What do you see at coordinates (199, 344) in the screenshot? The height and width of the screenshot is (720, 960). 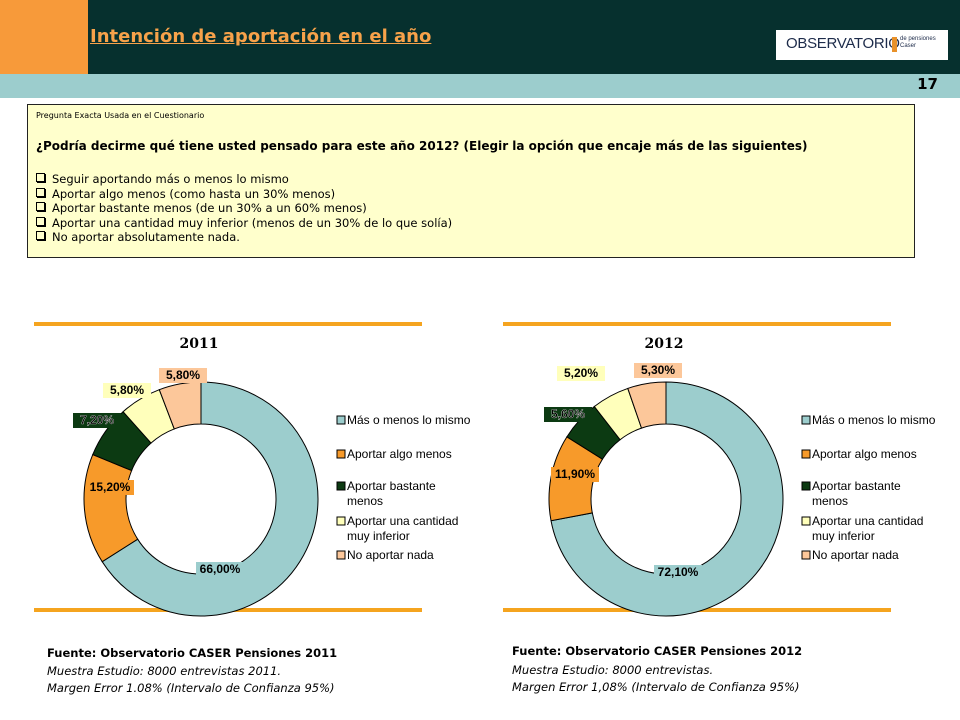 I see `chart-title: 2011` at bounding box center [199, 344].